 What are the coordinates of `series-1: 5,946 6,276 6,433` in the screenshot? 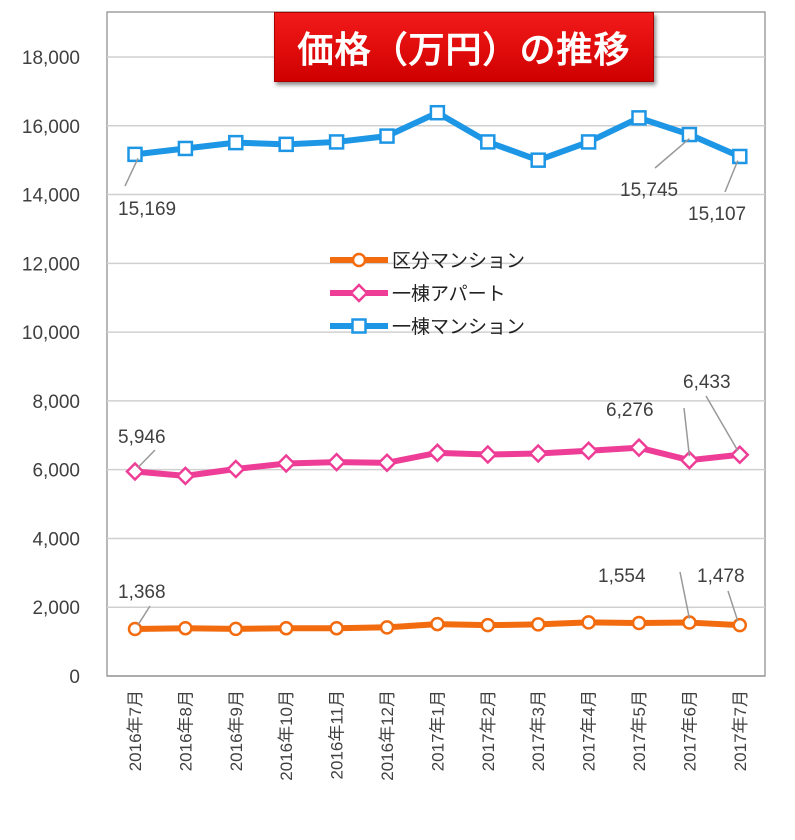 It's located at (434, 429).